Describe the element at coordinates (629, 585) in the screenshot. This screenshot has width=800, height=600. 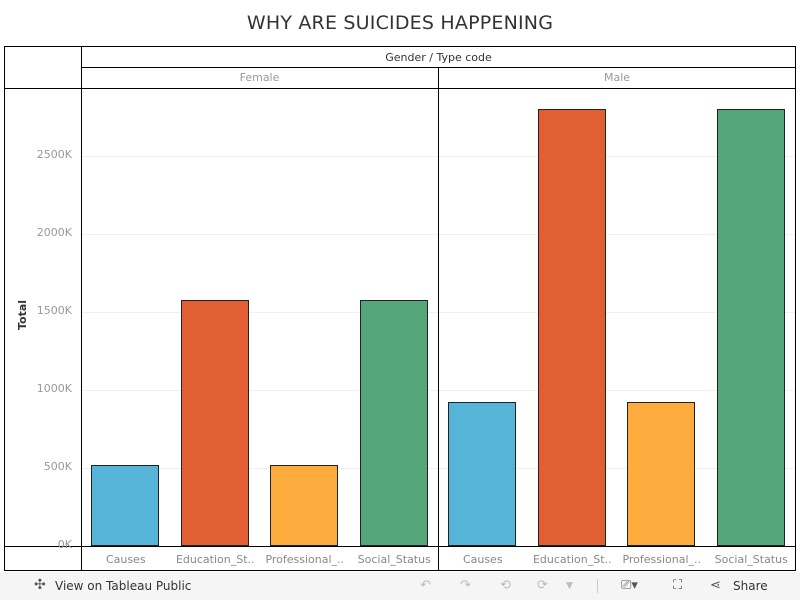
I see `download-icon: ⎚▾` at that location.